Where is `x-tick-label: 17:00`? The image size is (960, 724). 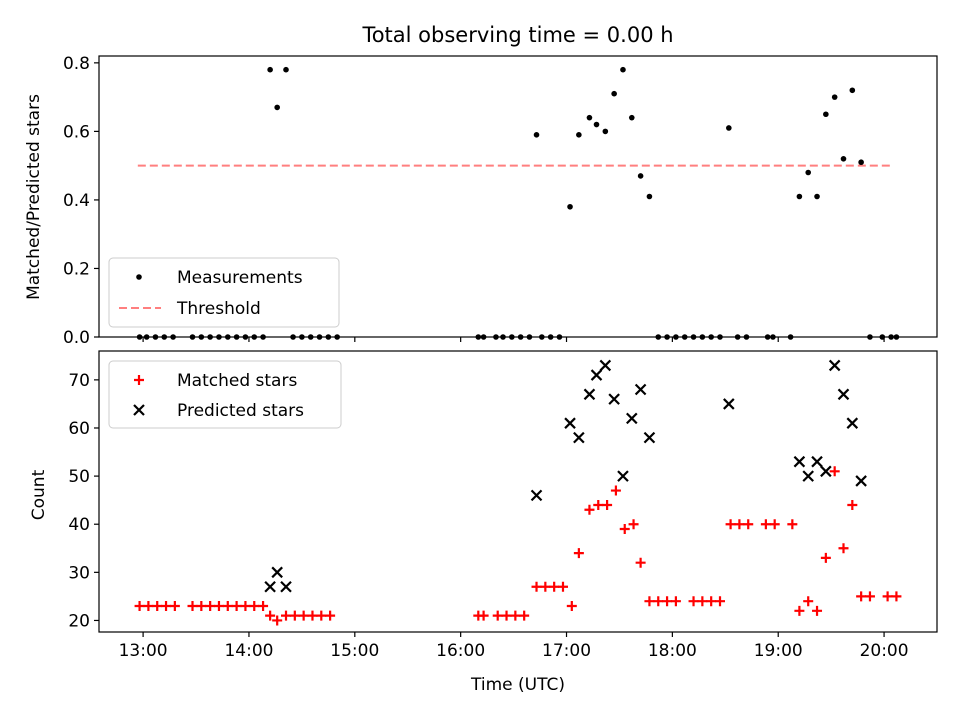 x-tick-label: 17:00 is located at coordinates (566, 651).